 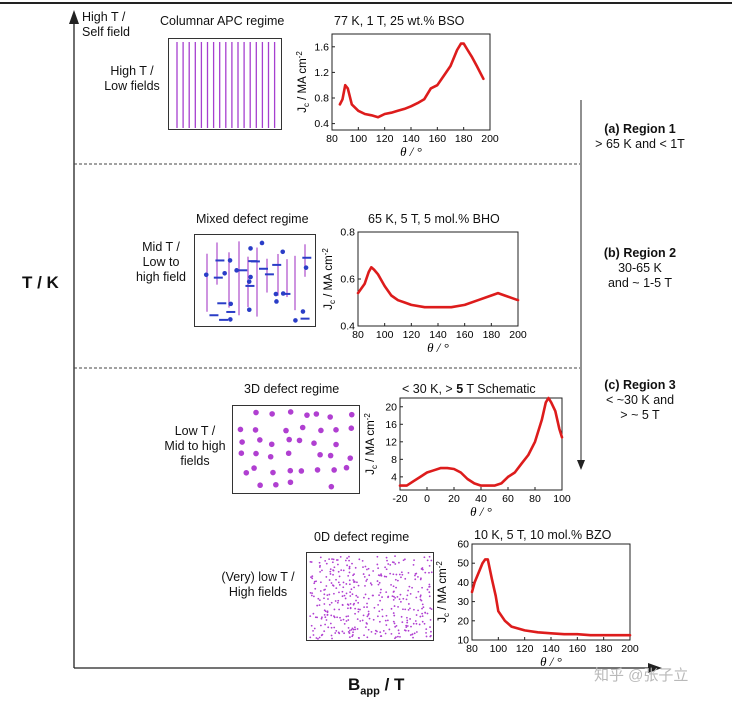 I want to click on region-3-text-2: > ~ 5 T, so click(x=640, y=415).